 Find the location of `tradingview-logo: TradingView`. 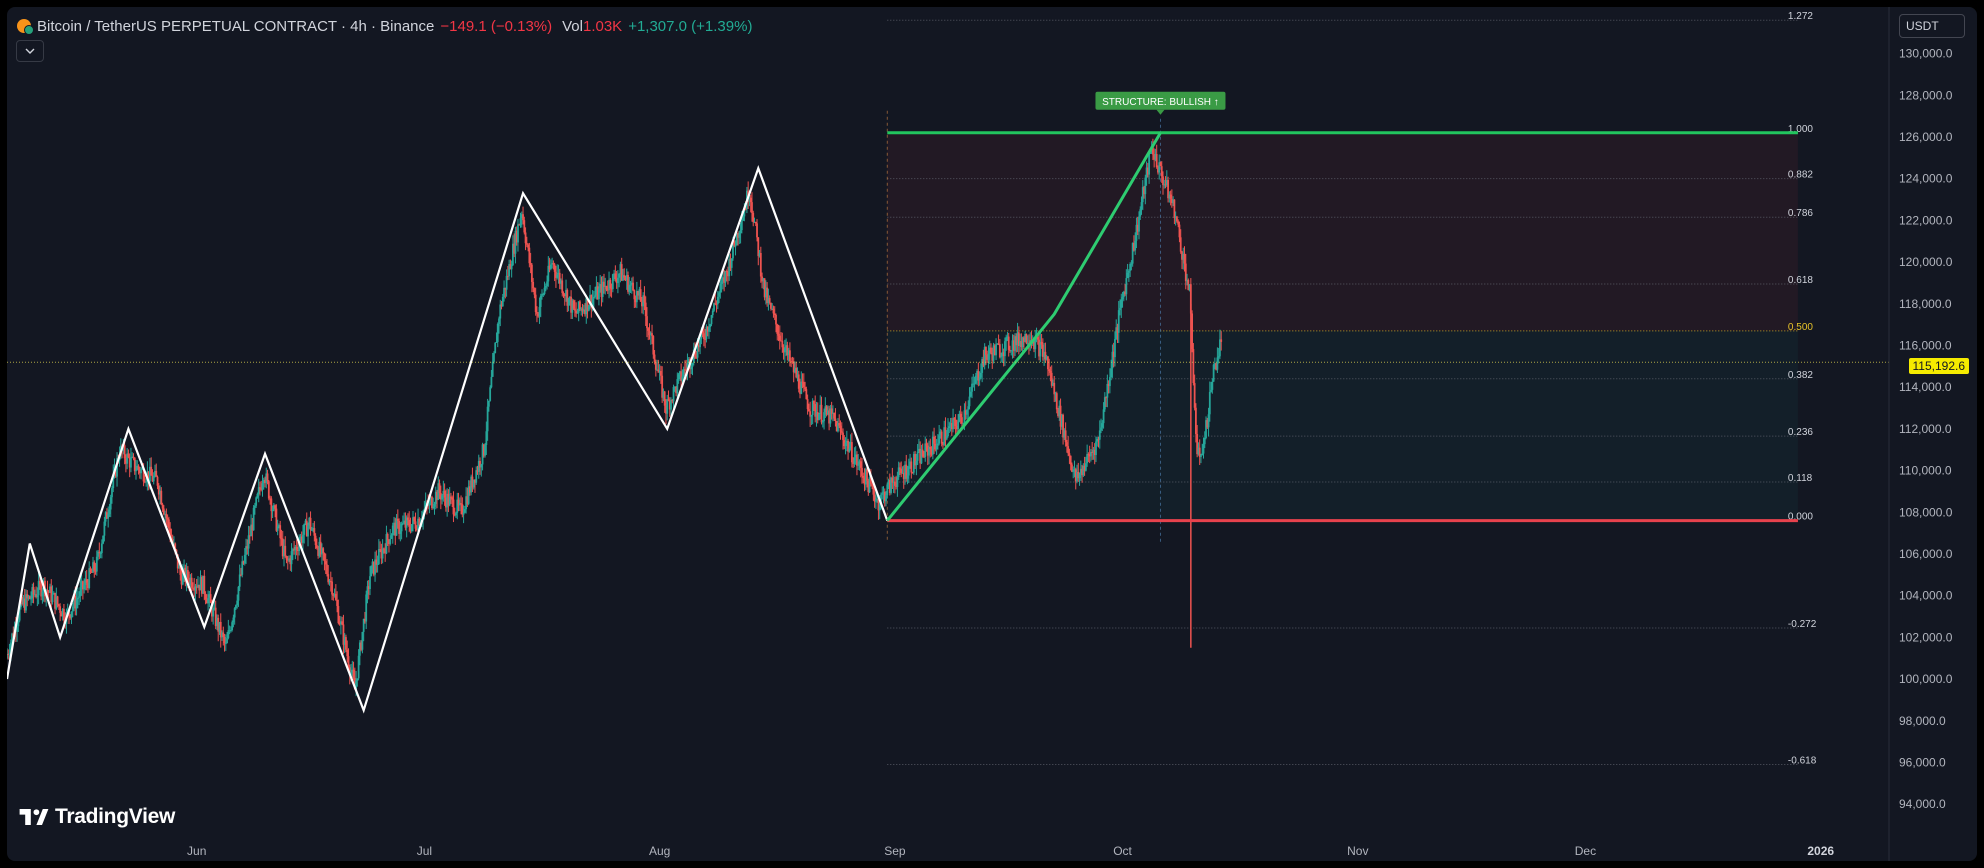

tradingview-logo: TradingView is located at coordinates (97, 817).